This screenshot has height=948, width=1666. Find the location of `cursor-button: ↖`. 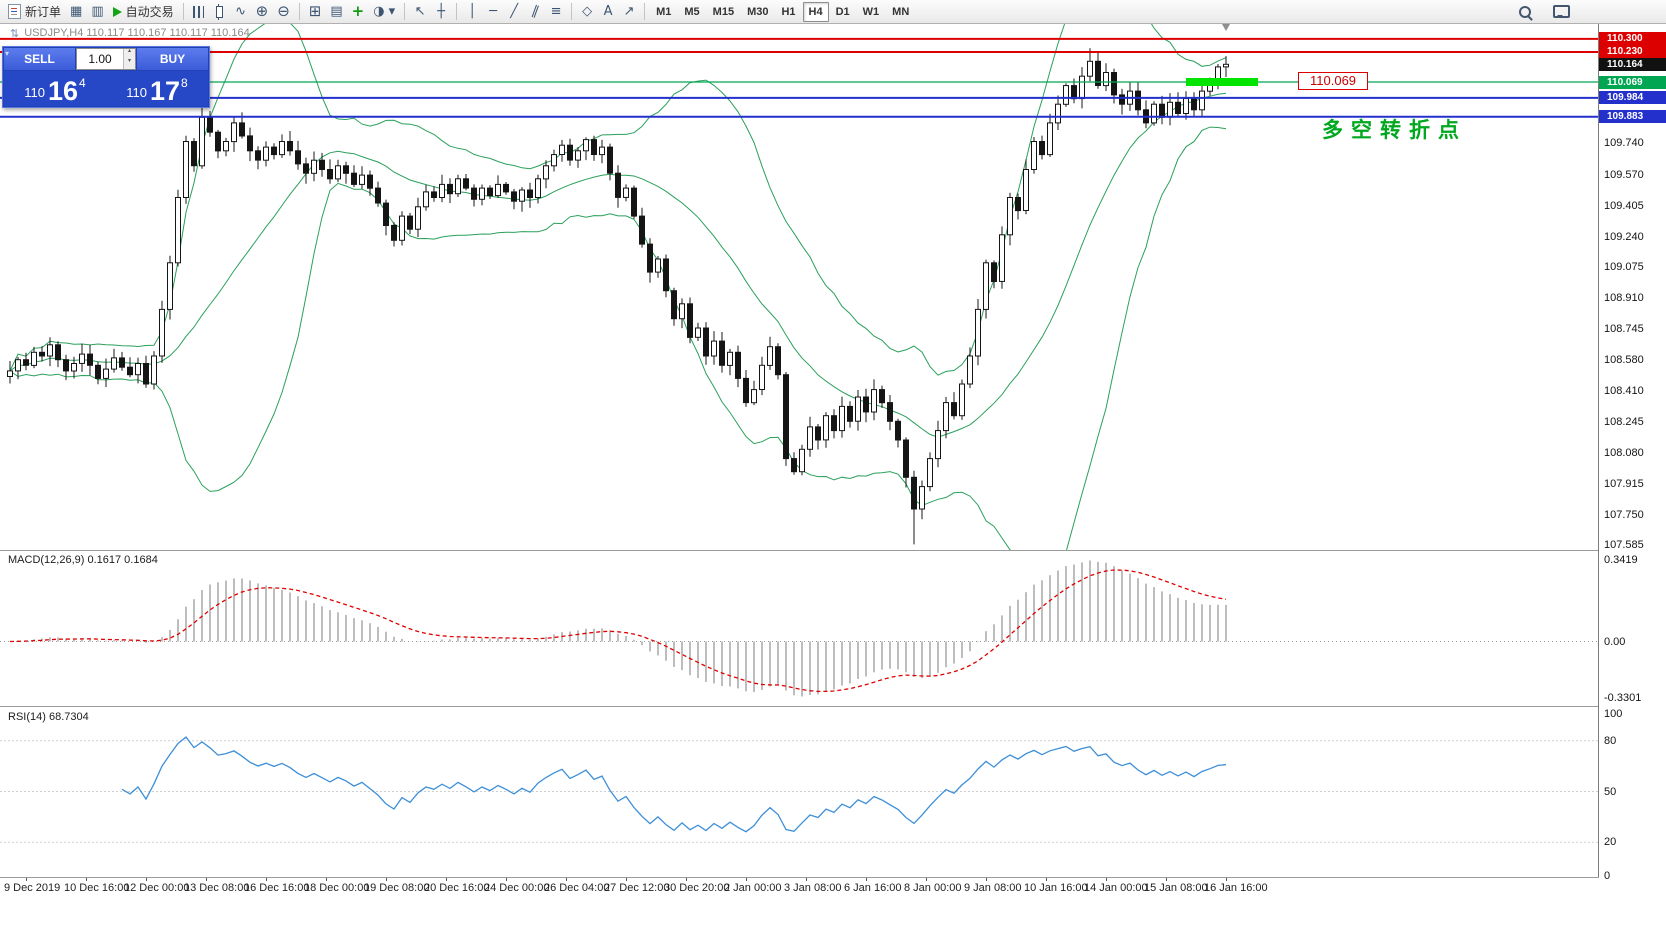

cursor-button: ↖ is located at coordinates (420, 12).